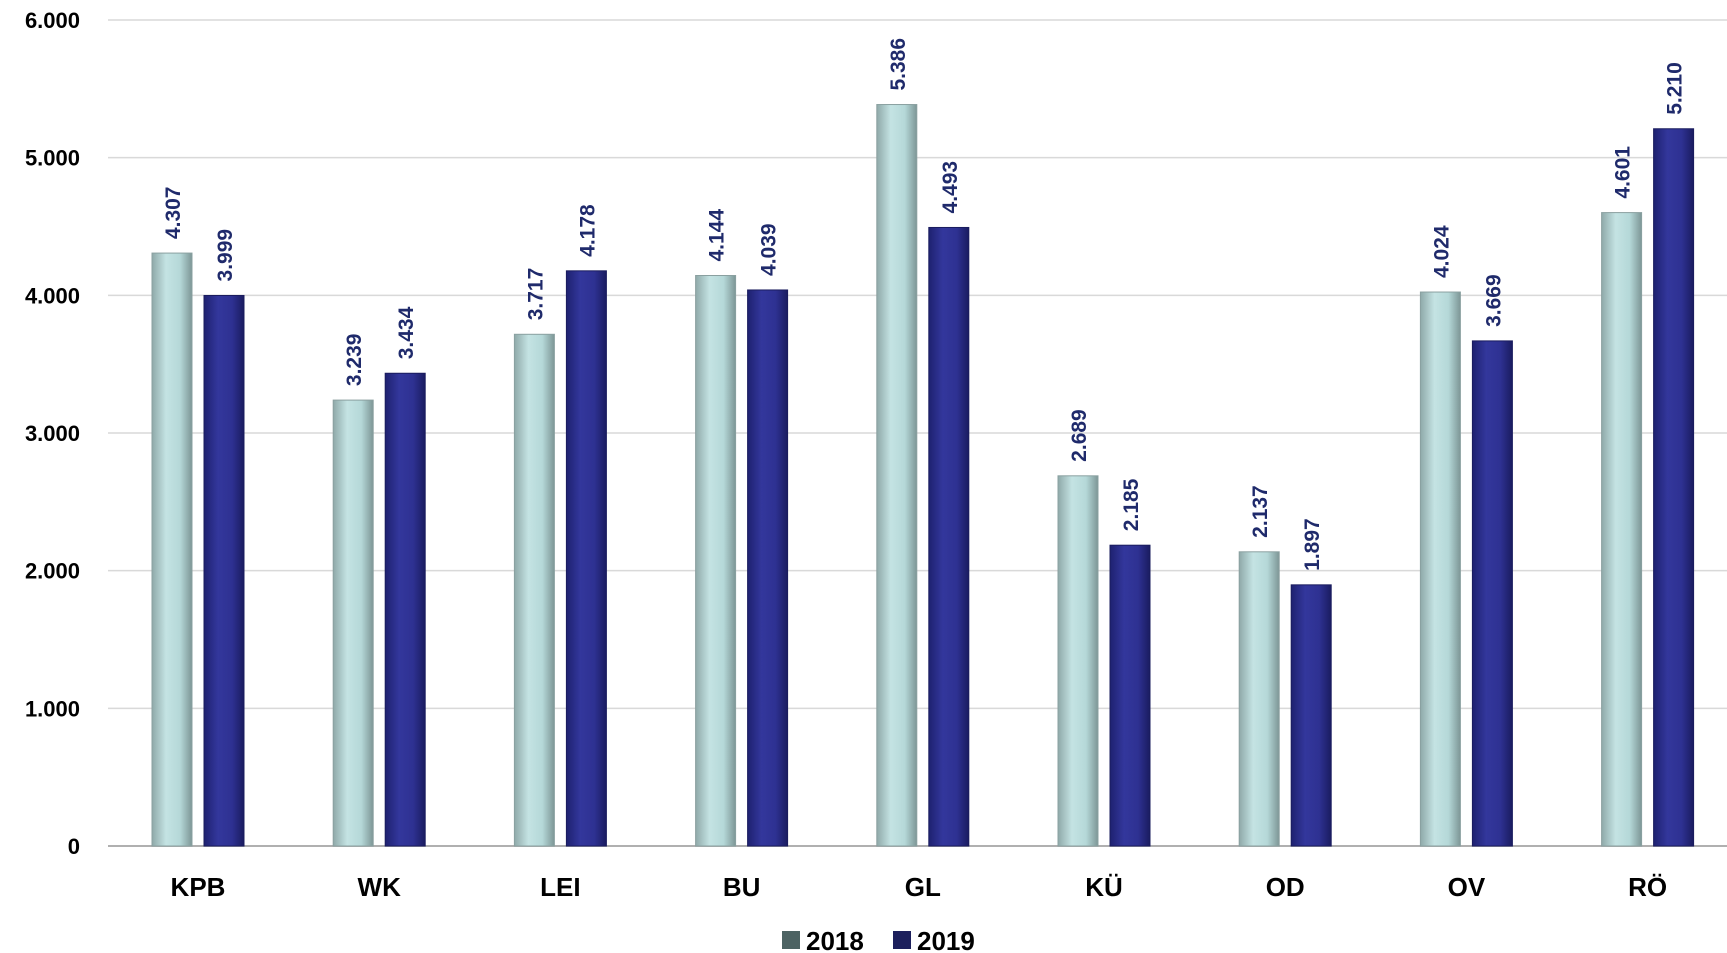  I want to click on bar-2018-OD, so click(1259, 699).